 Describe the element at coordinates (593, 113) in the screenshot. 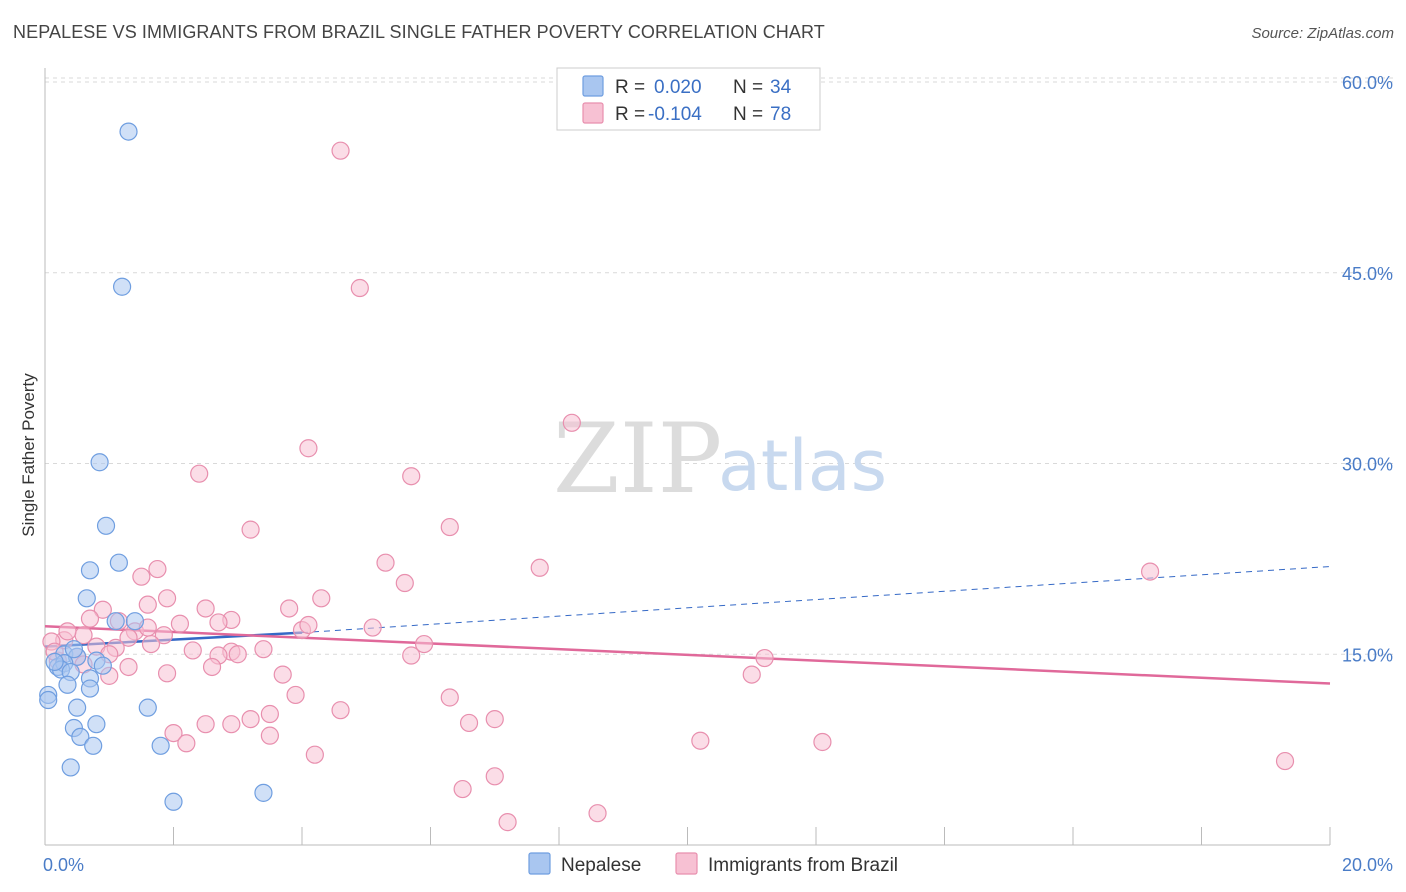

I see `legend-swatch-brazil` at that location.